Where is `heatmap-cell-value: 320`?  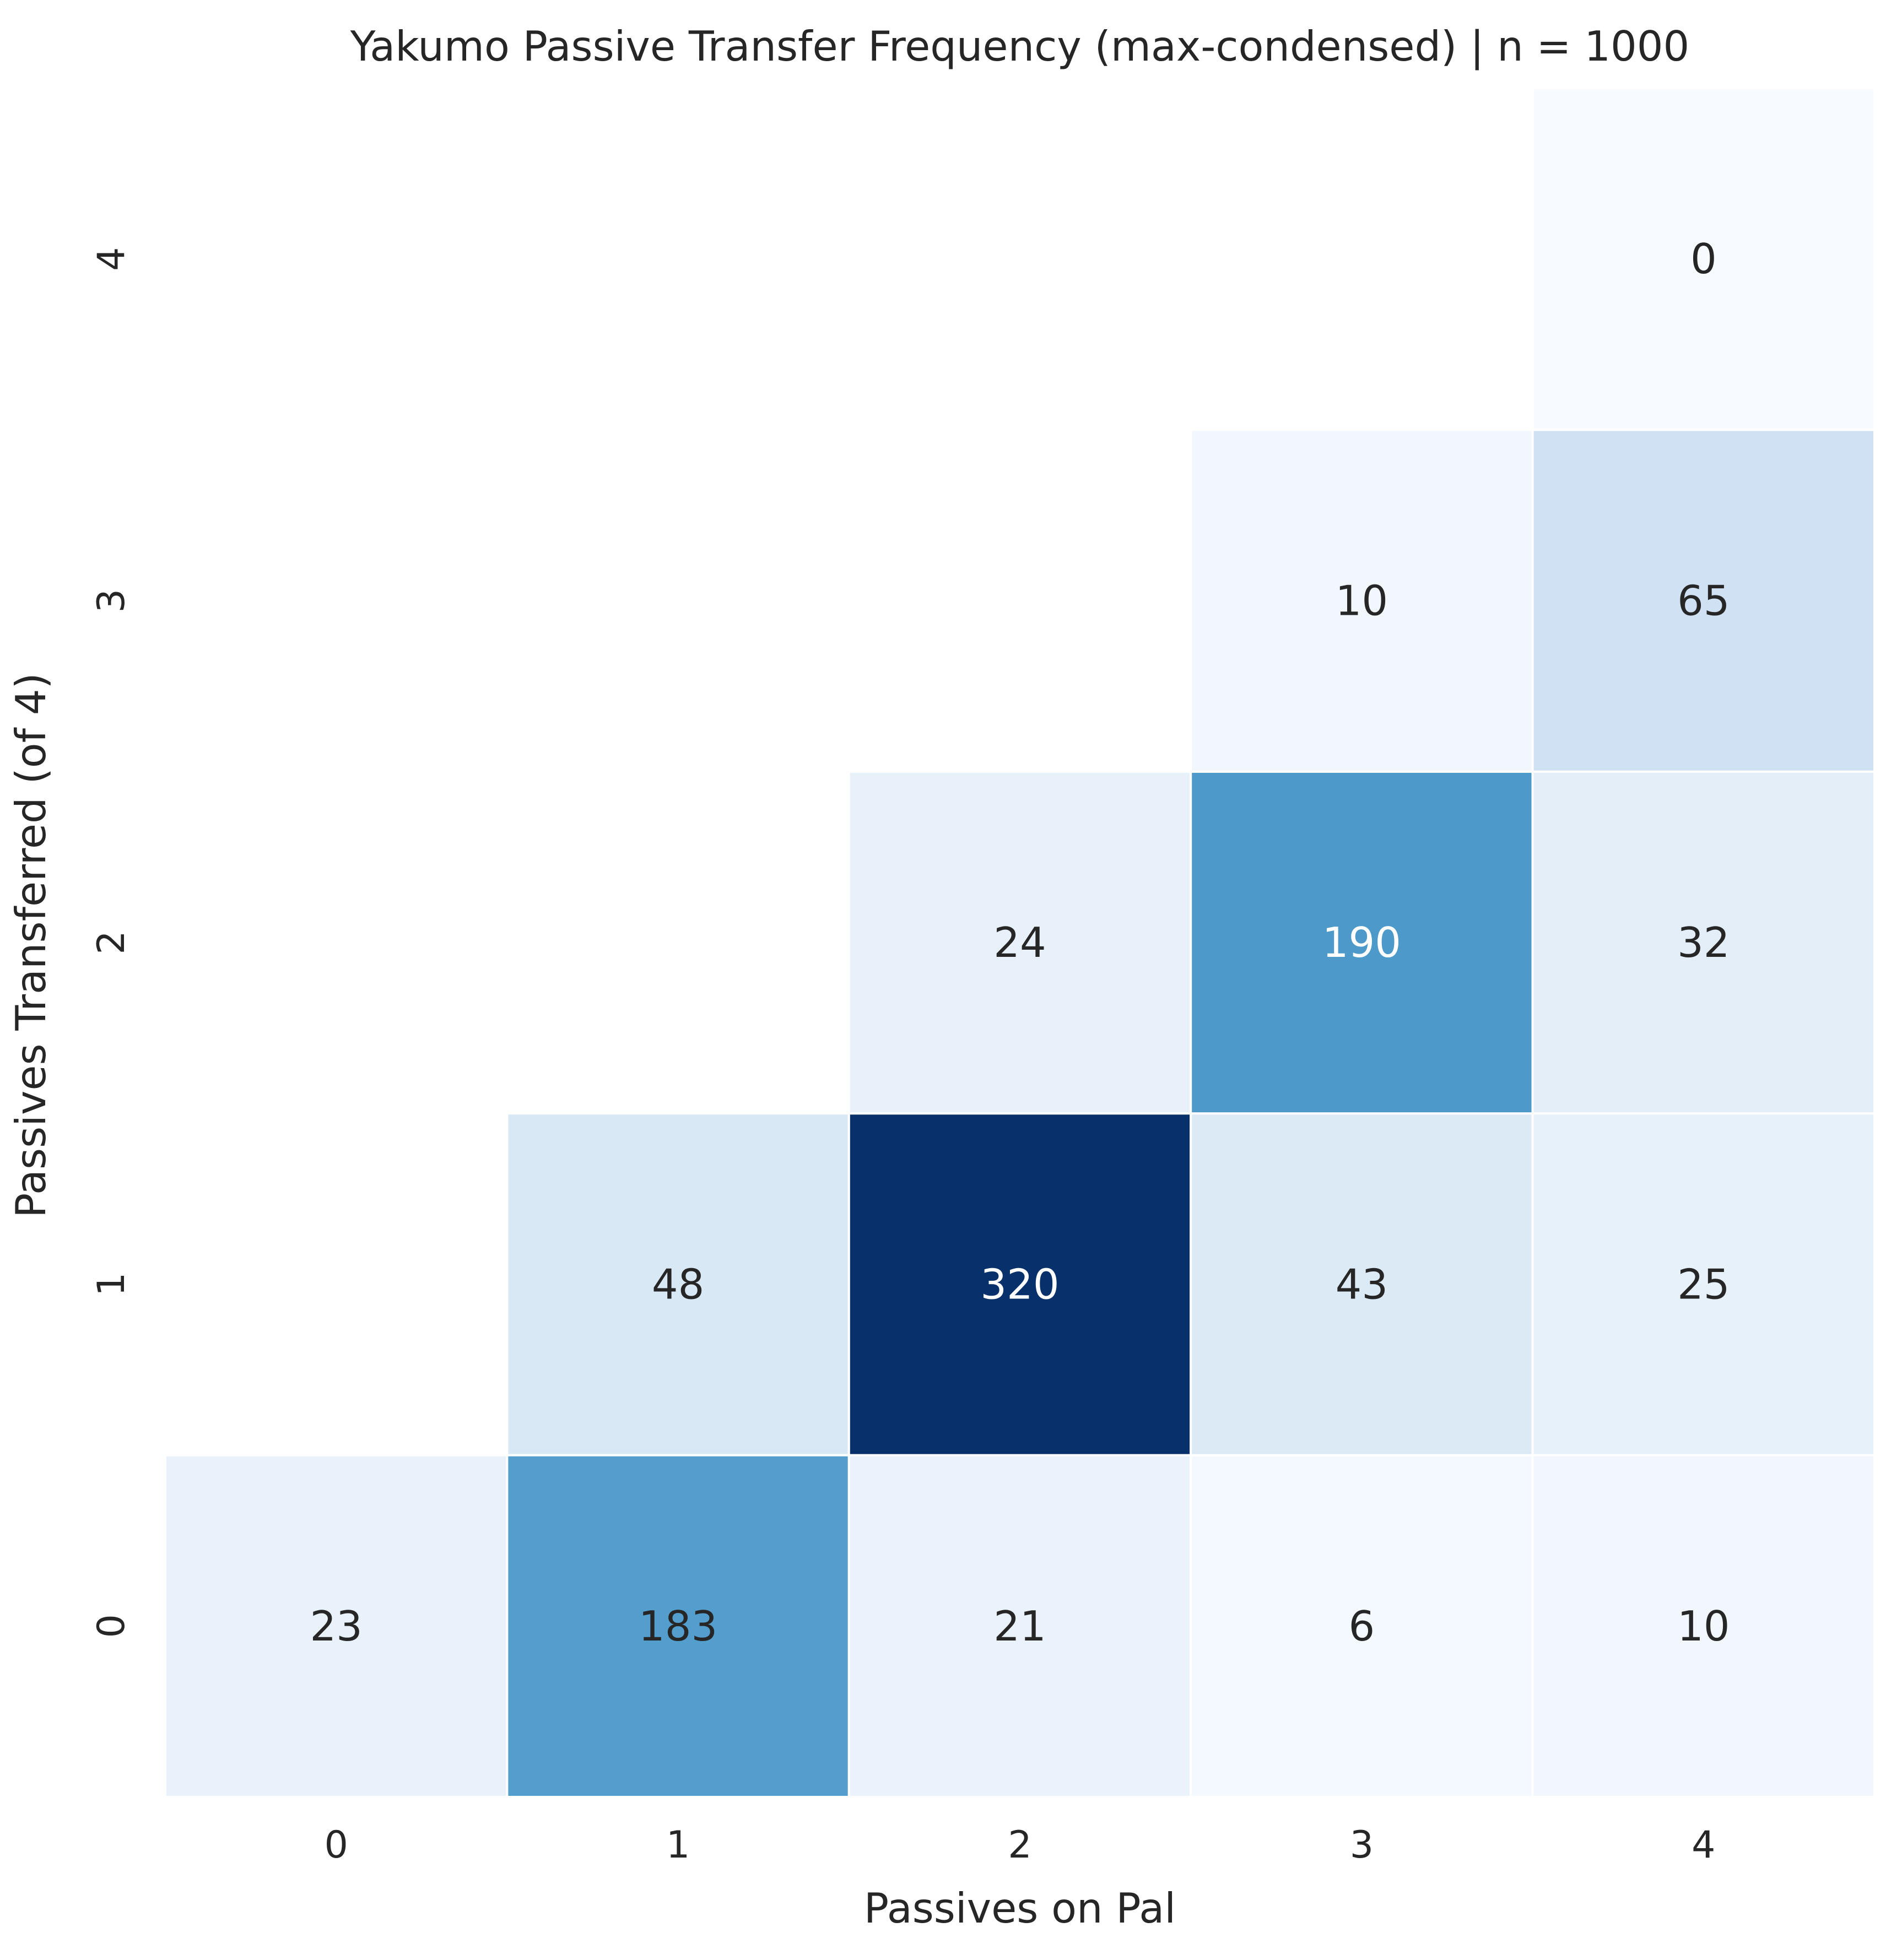 heatmap-cell-value: 320 is located at coordinates (1020, 1284).